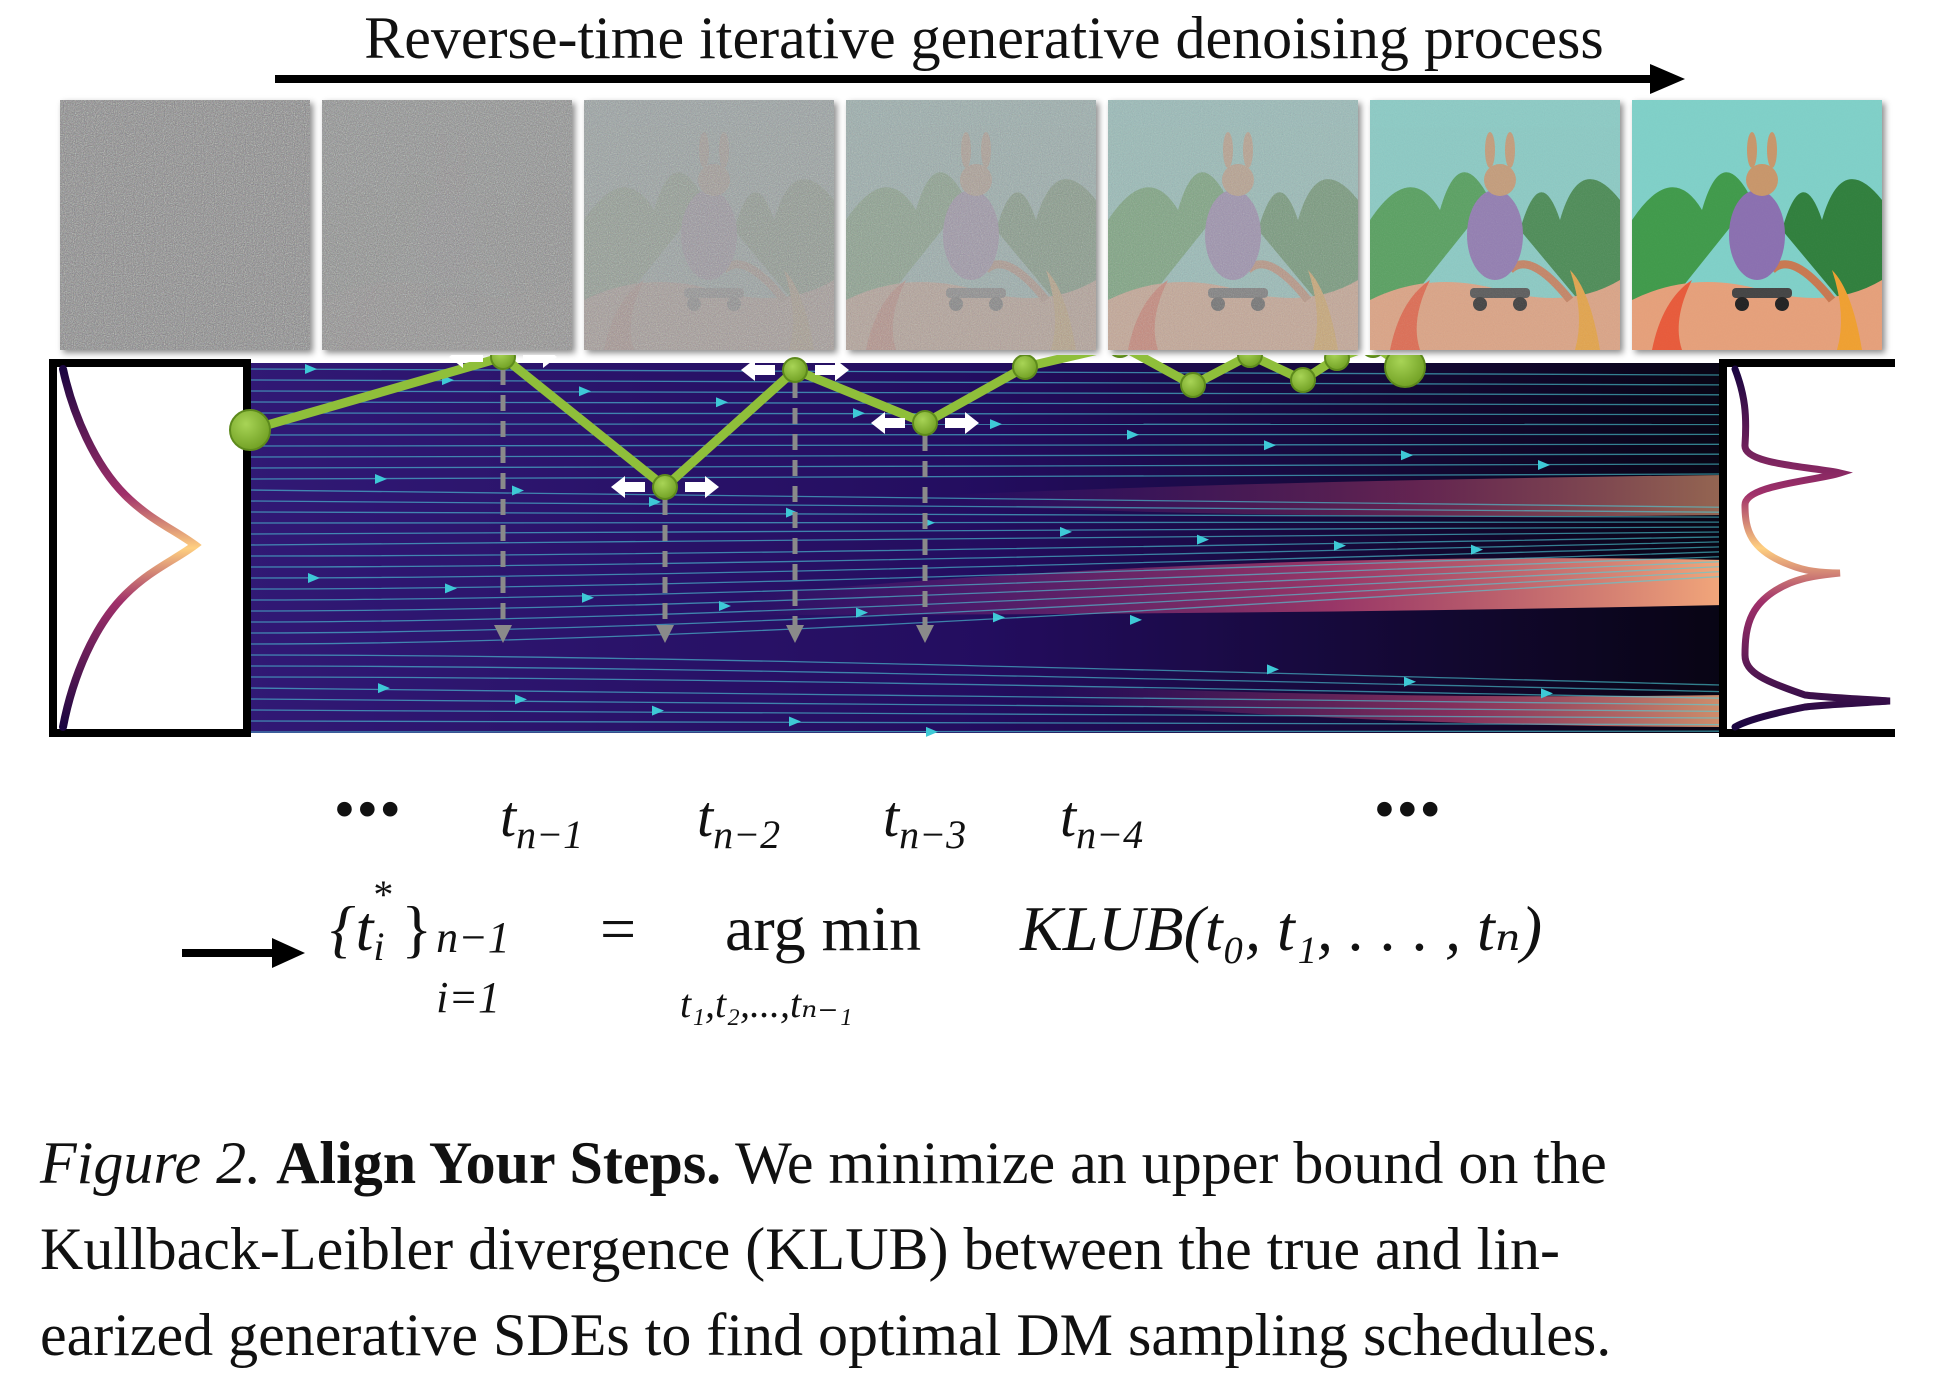  I want to click on data-multimodal-curve, so click(1811, 548).